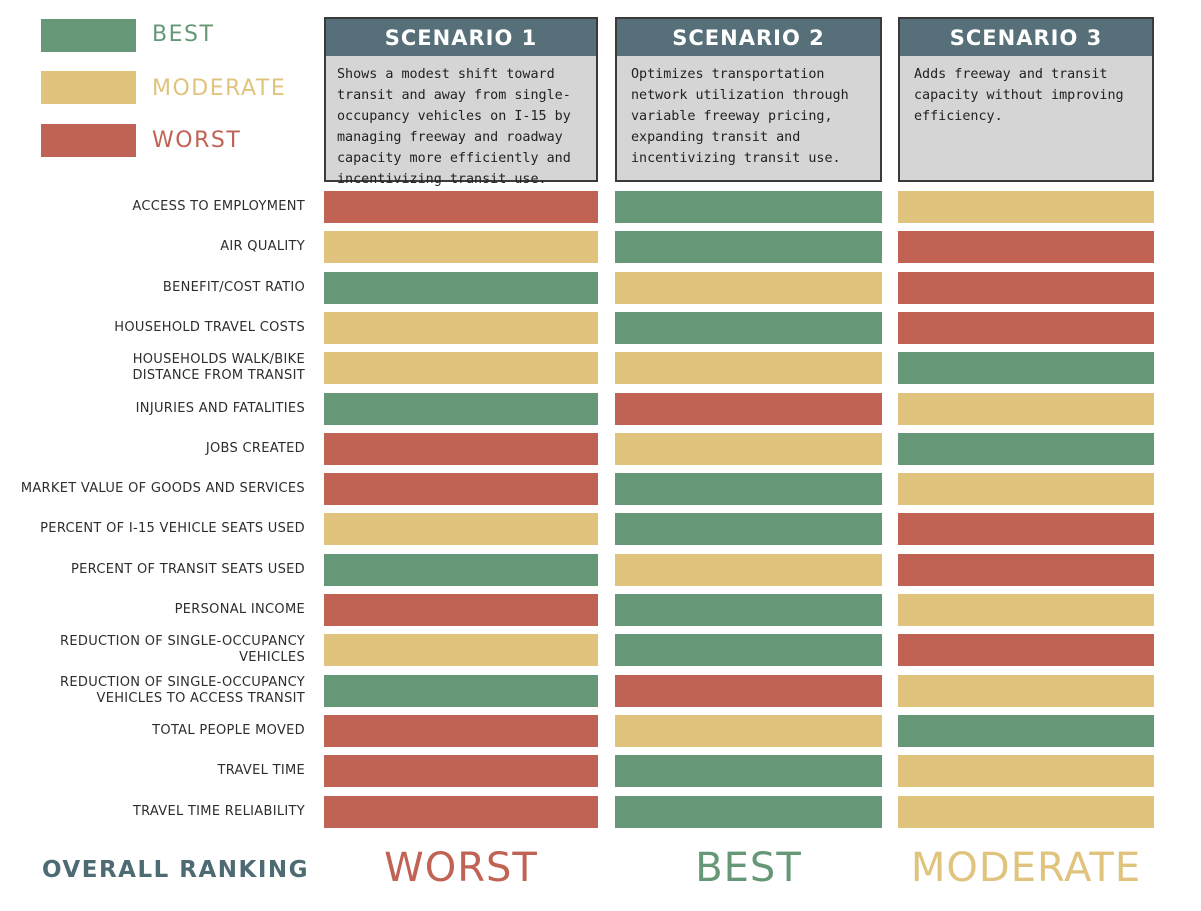 This screenshot has width=1201, height=911. What do you see at coordinates (1026, 868) in the screenshot?
I see `overall-scenario-3: MODERATE` at bounding box center [1026, 868].